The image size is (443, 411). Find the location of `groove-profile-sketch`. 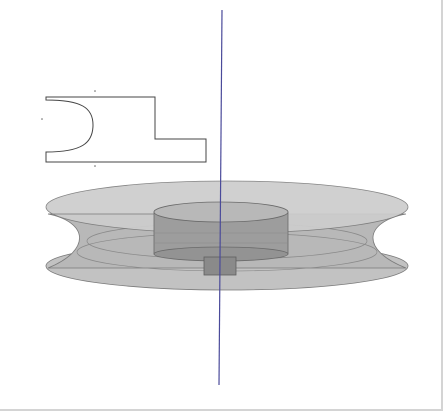

groove-profile-sketch is located at coordinates (124, 128).